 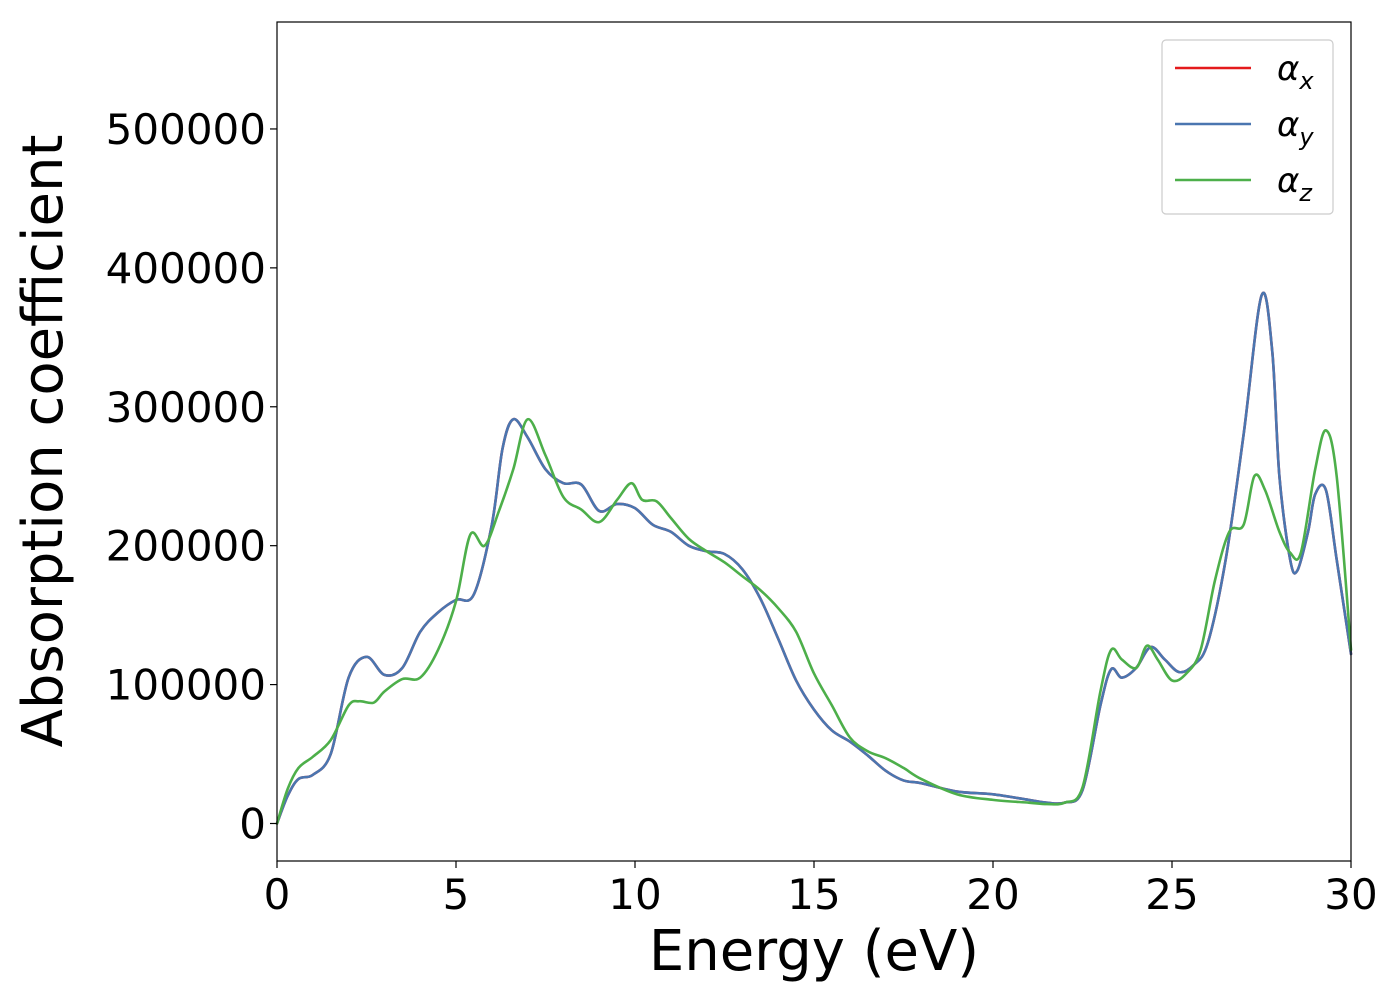 What do you see at coordinates (252, 823) in the screenshot?
I see `y-tick-label: 0` at bounding box center [252, 823].